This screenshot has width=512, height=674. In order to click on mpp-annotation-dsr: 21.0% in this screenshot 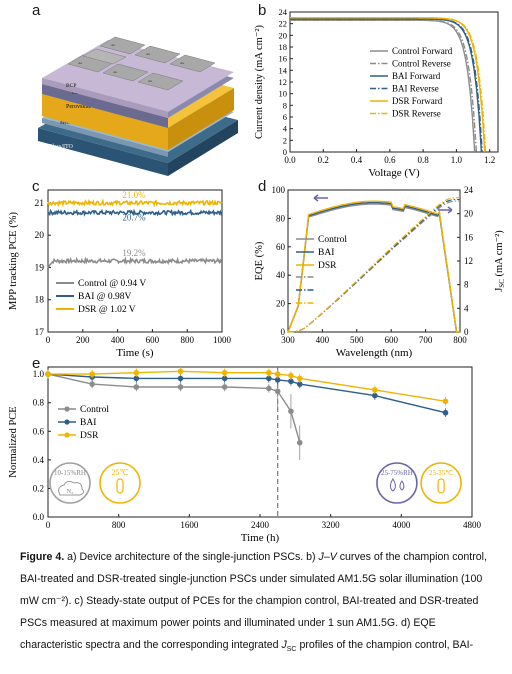, I will do `click(134, 195)`.